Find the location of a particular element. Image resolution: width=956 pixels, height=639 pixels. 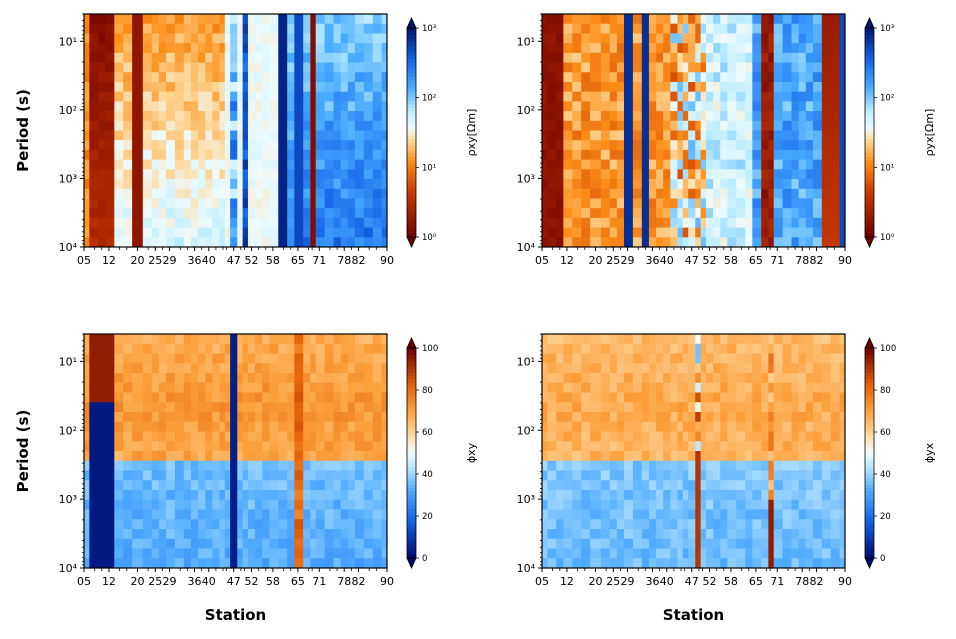

colorbar-tick-label: 10¹ is located at coordinates (429, 168).